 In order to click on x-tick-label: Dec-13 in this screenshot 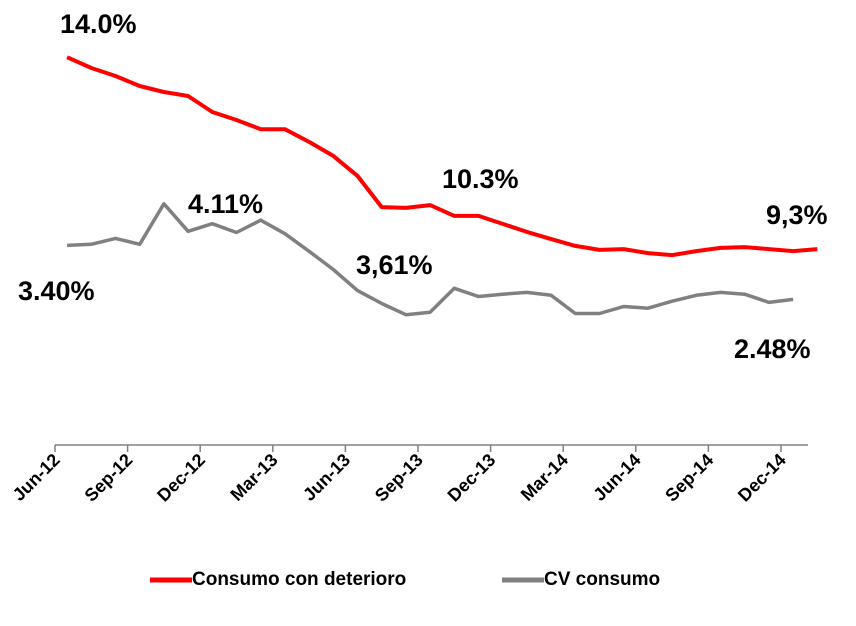, I will do `click(472, 478)`.